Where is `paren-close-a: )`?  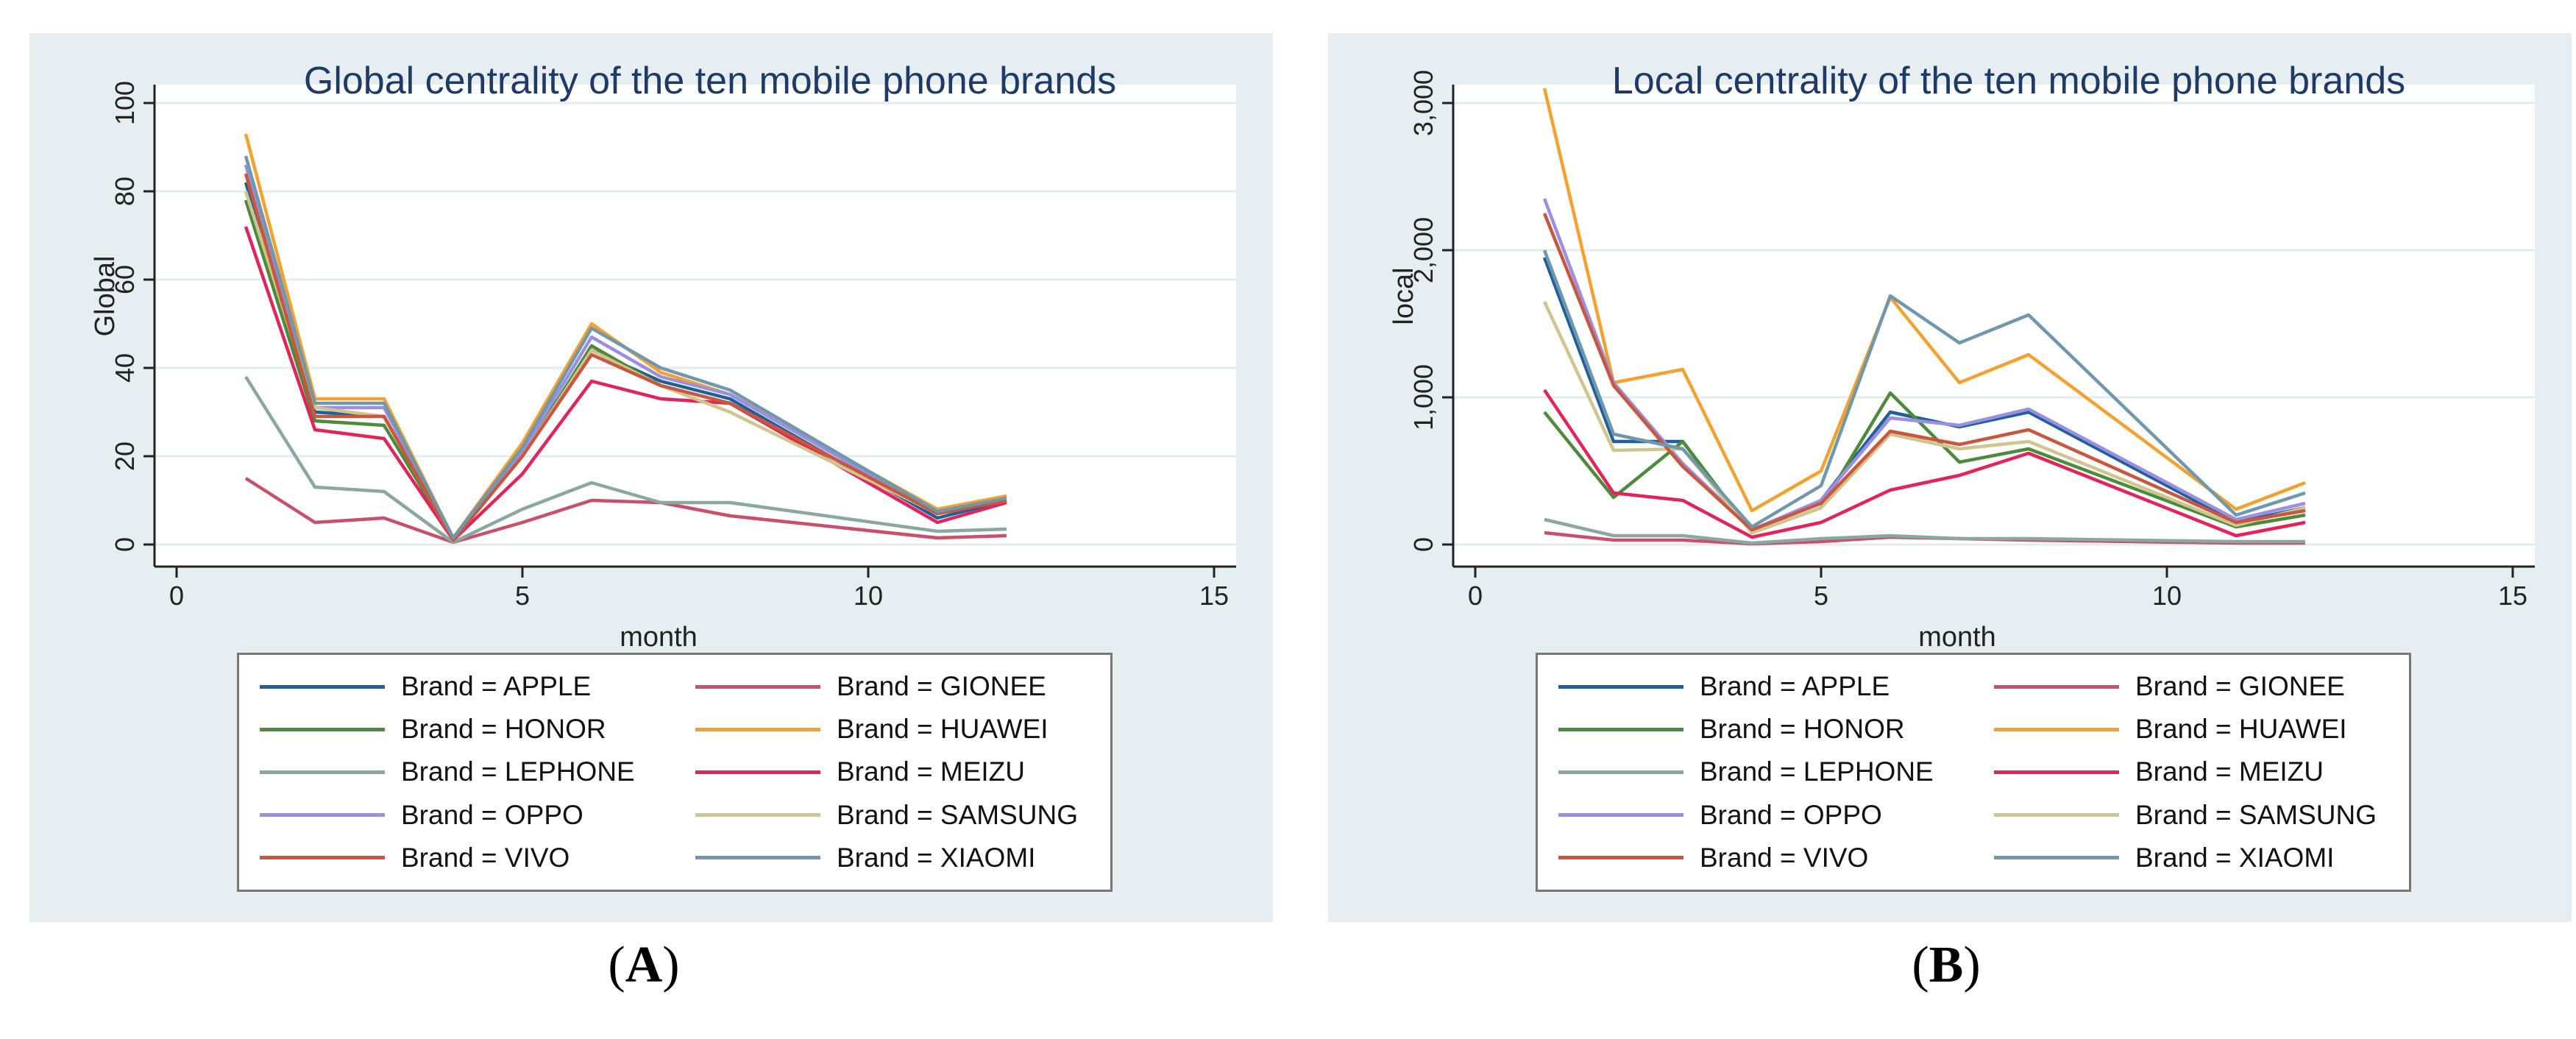 paren-close-a: ) is located at coordinates (671, 965).